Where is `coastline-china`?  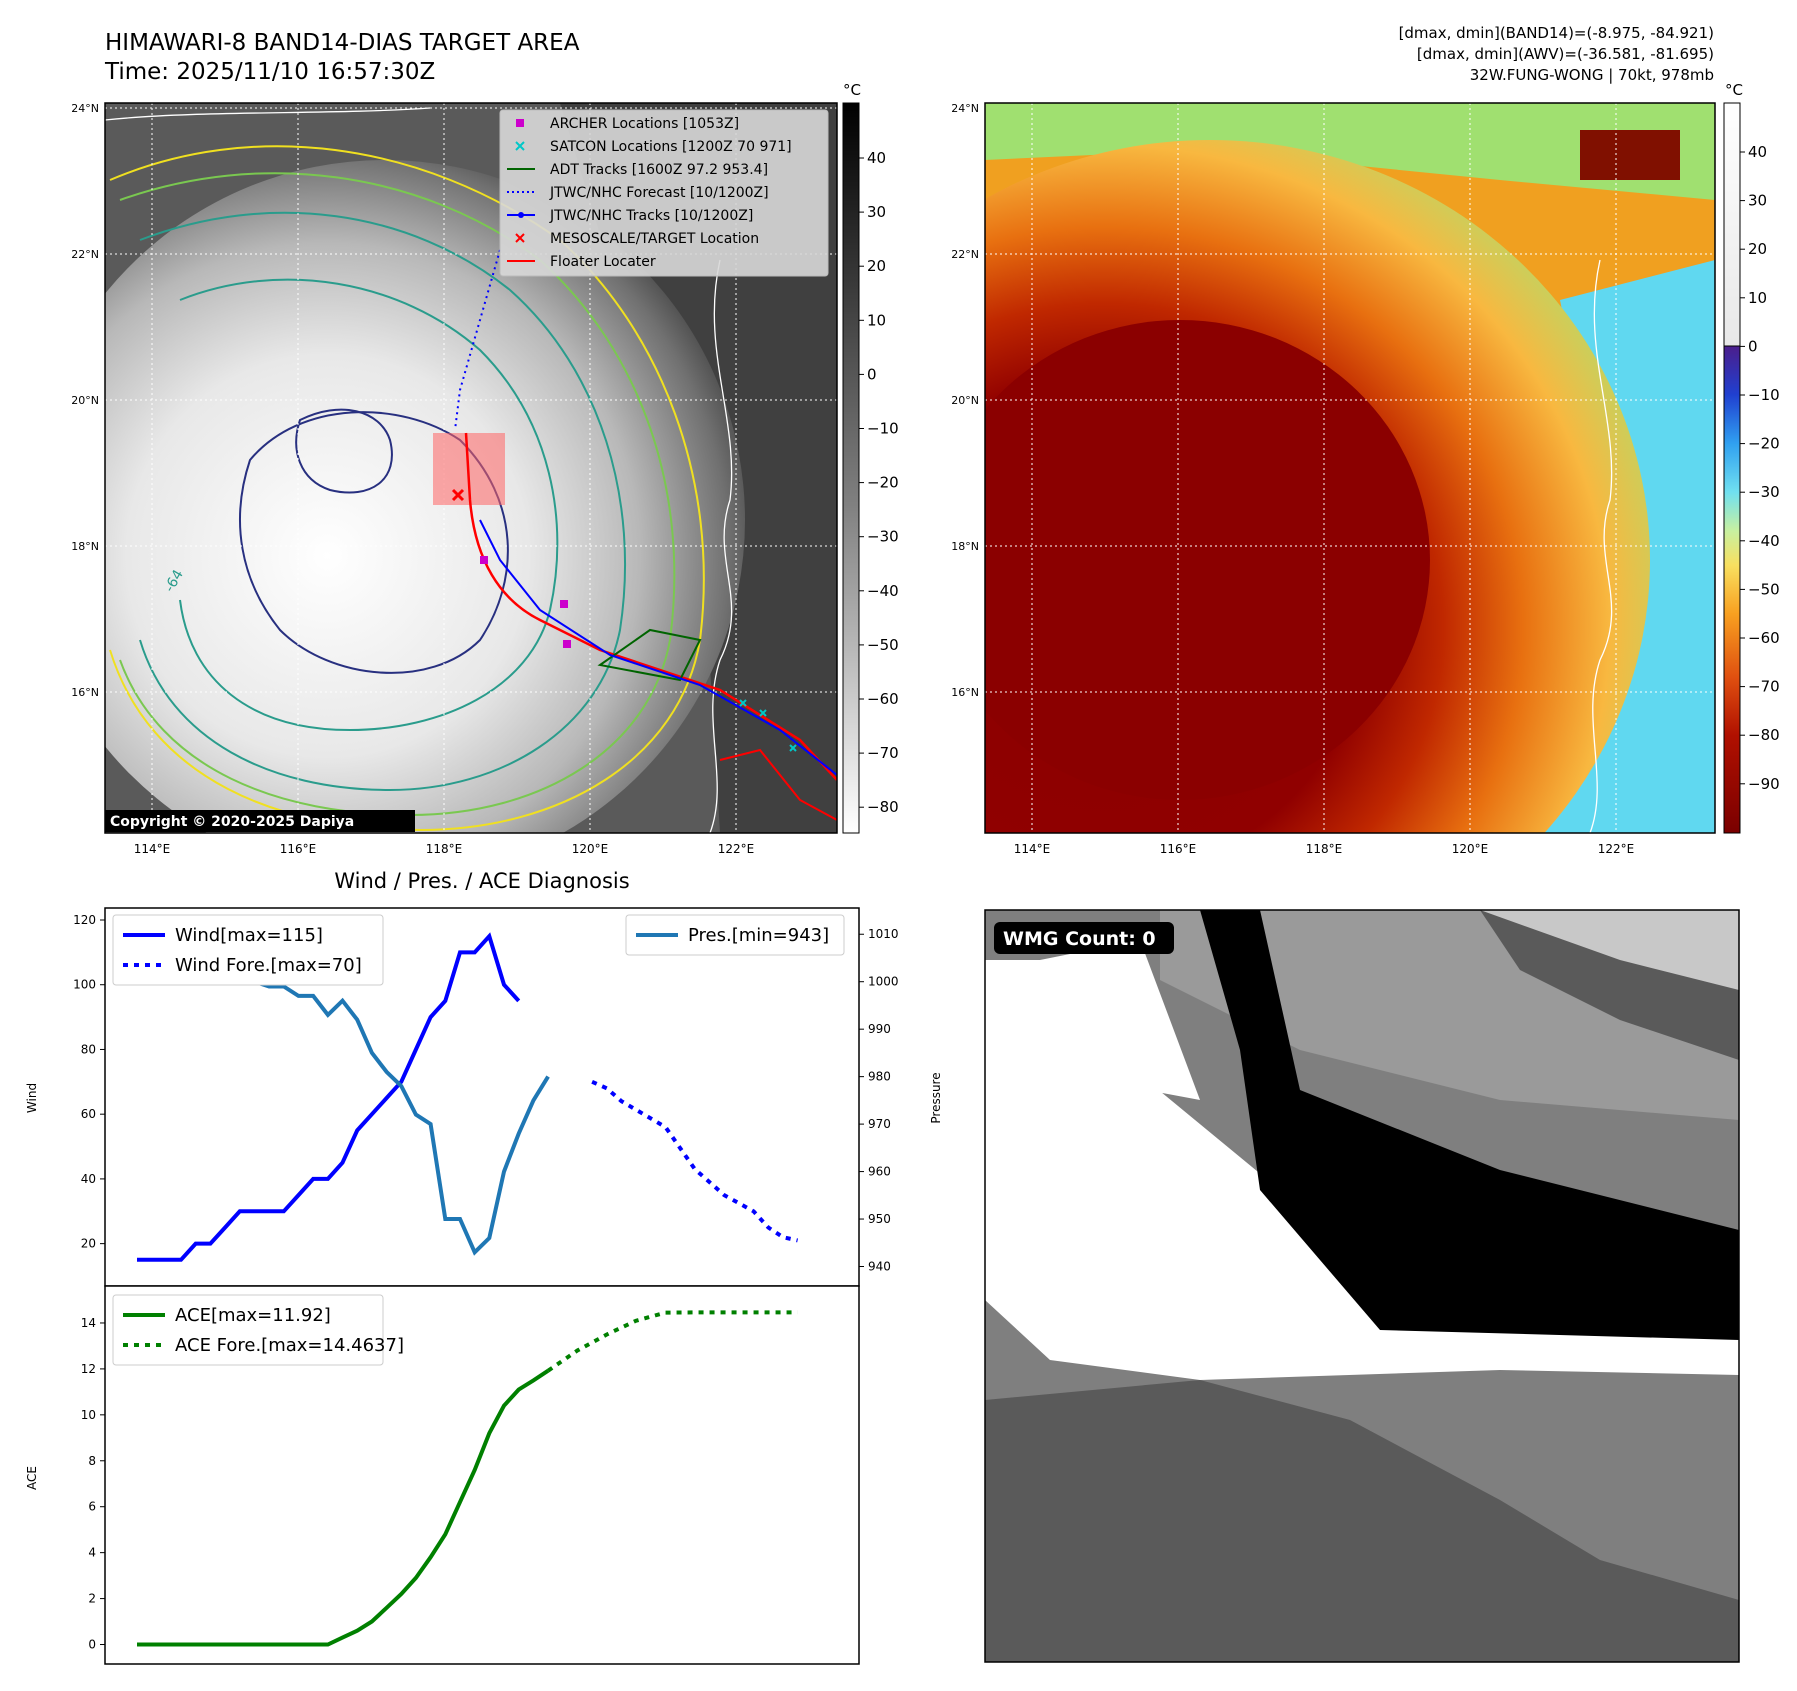
coastline-china is located at coordinates (268, 114).